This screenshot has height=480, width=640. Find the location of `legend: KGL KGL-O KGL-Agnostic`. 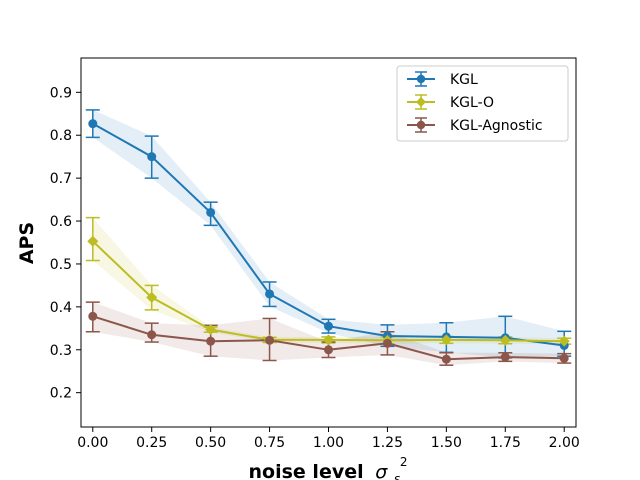

legend: KGL KGL-O KGL-Agnostic is located at coordinates (482, 103).